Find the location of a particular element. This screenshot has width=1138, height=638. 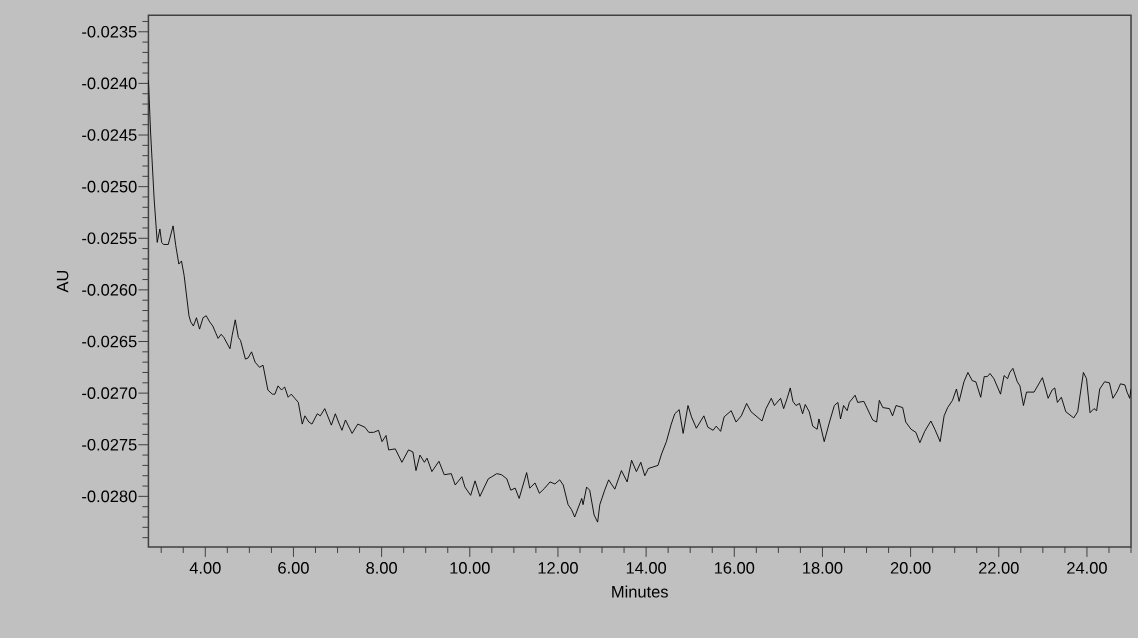

x-tick-label: 4.00 is located at coordinates (205, 567).